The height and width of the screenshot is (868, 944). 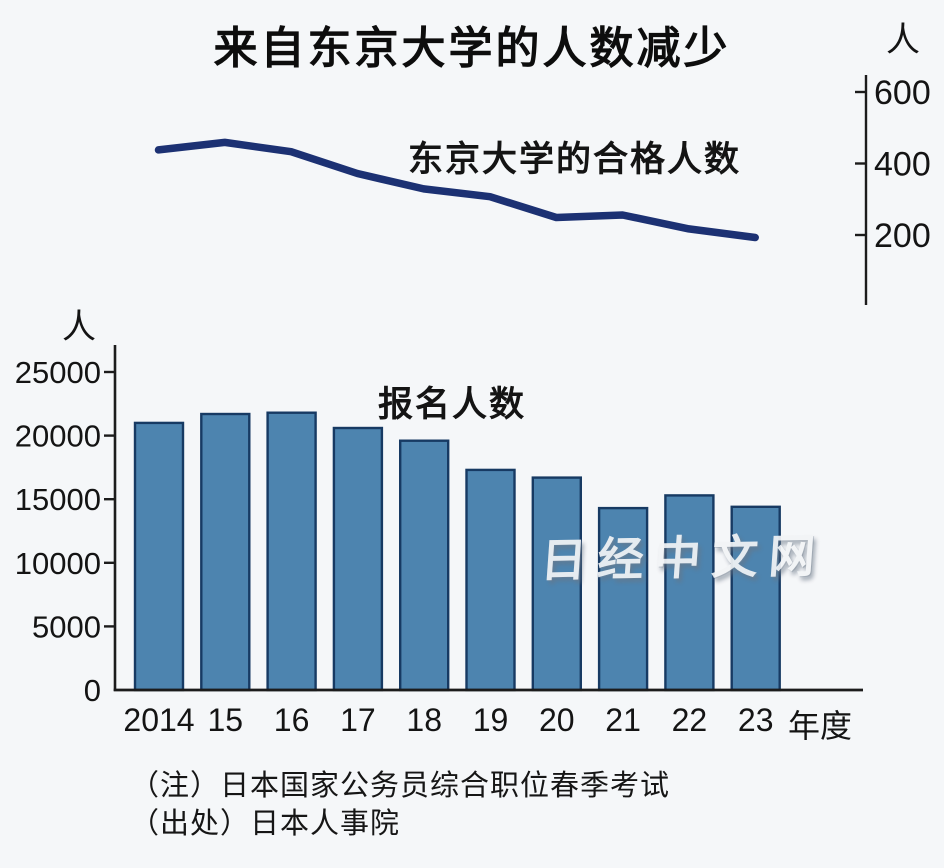 I want to click on left-axis-tick-label: 0, so click(x=92, y=690).